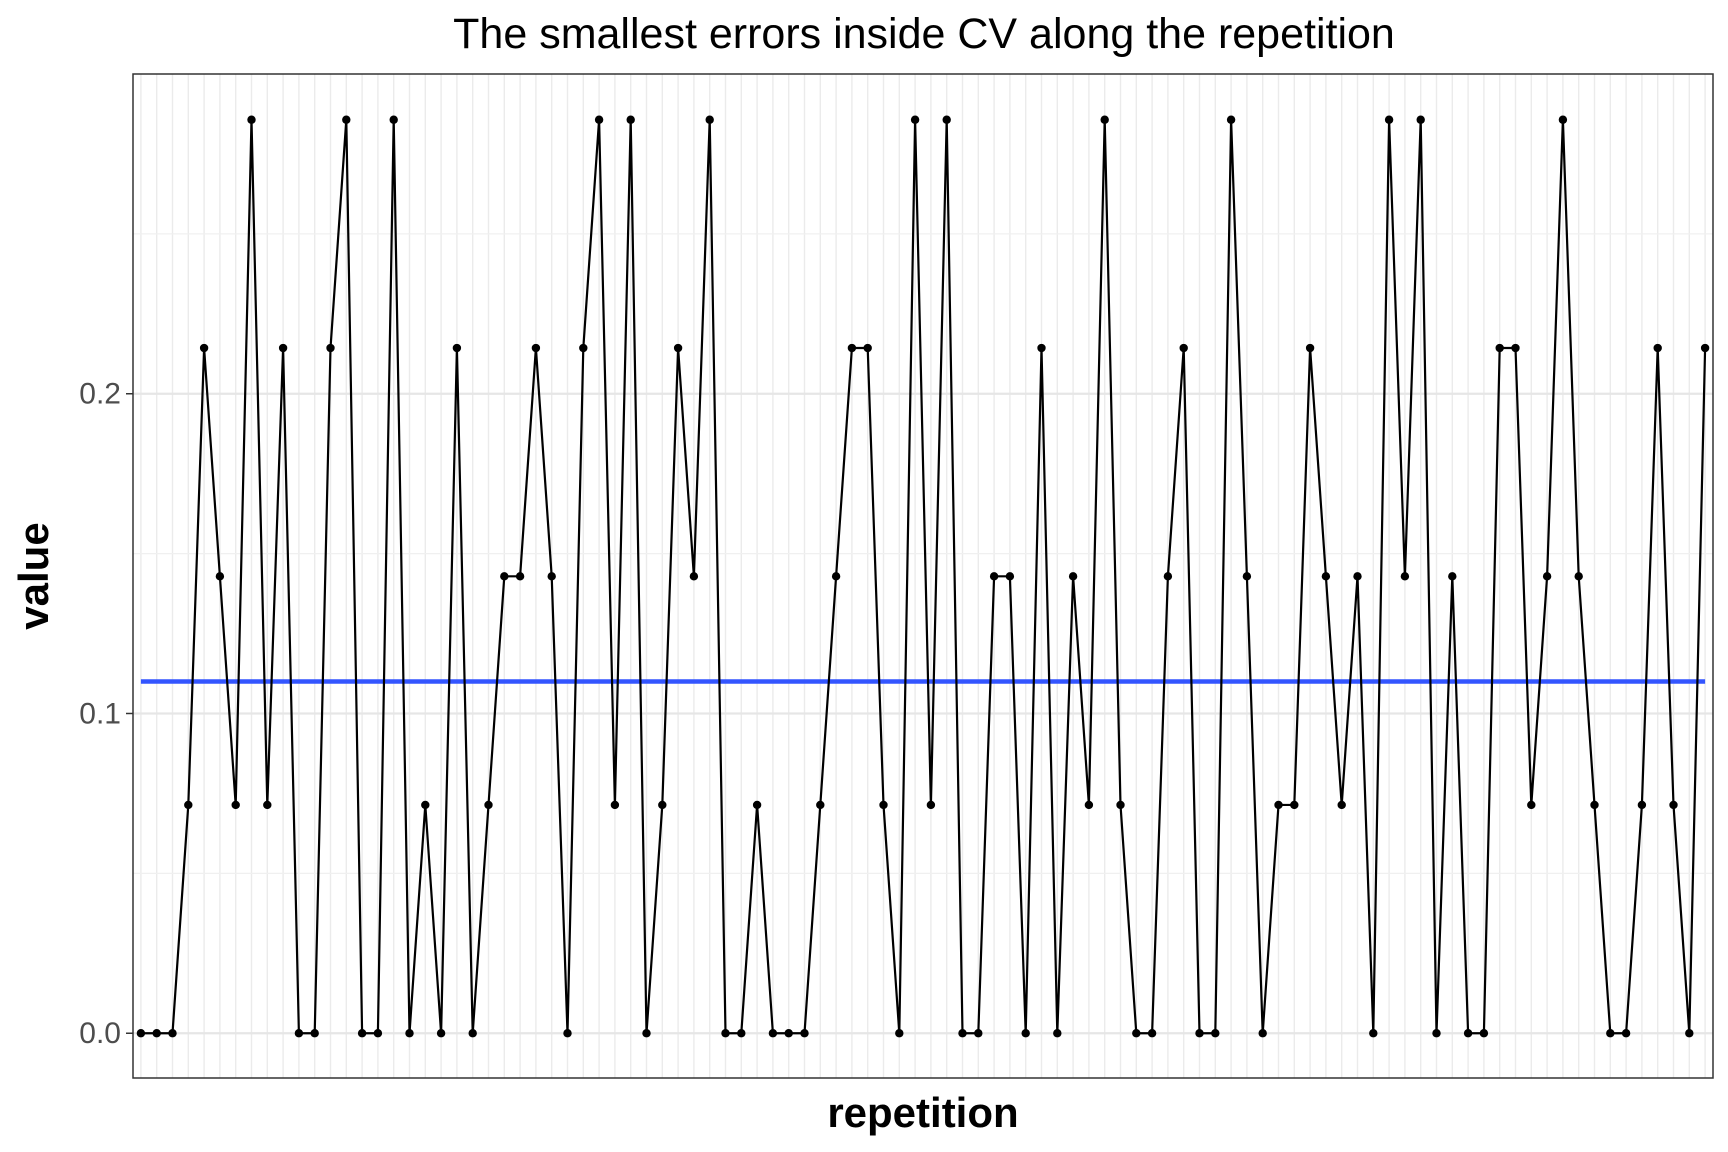 The image size is (1728, 1152). I want to click on y-tick-label: 0.1, so click(100, 713).